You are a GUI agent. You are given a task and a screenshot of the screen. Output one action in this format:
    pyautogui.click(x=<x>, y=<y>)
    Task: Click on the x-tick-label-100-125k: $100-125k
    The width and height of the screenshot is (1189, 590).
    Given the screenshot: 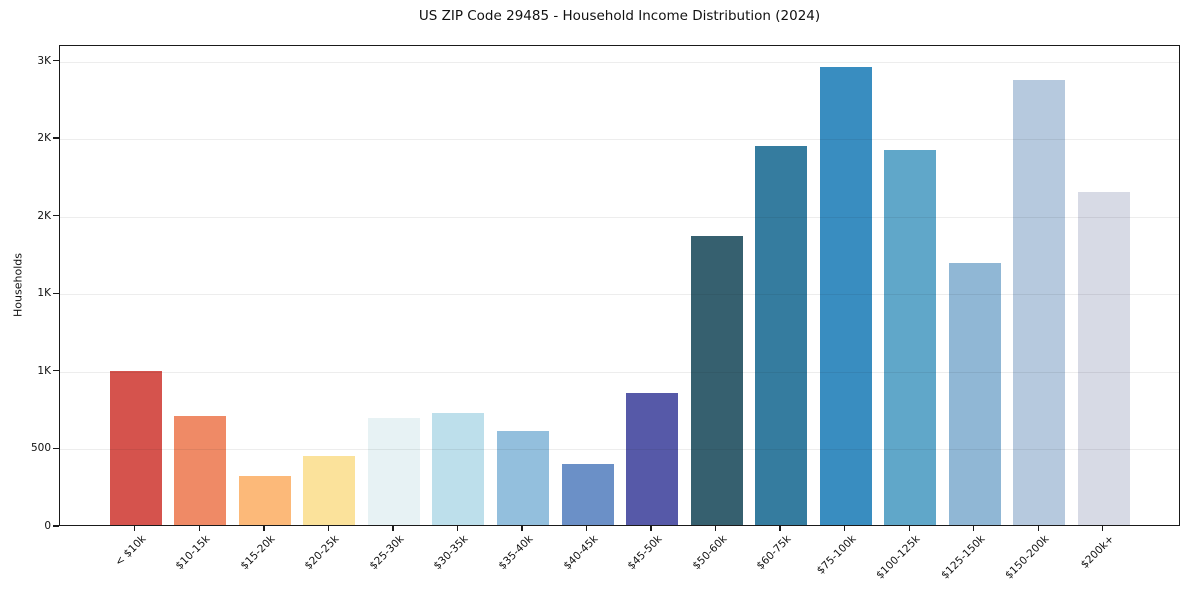 What is the action you would take?
    pyautogui.click(x=898, y=557)
    